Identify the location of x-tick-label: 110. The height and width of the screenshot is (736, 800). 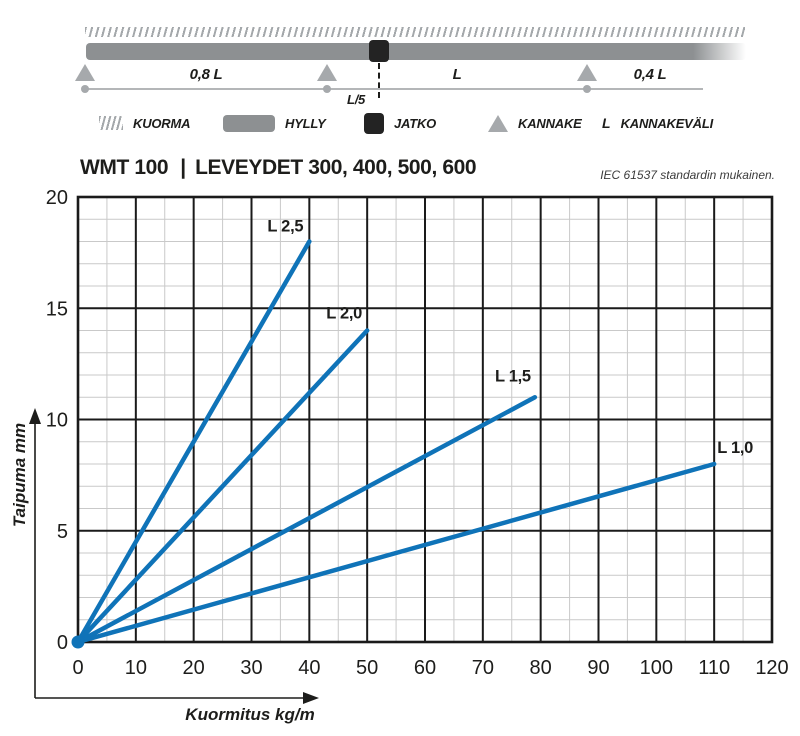
(714, 668).